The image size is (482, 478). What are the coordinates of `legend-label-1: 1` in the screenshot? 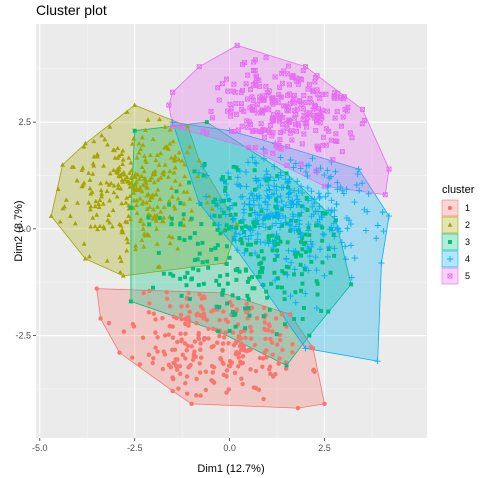 It's located at (467, 208).